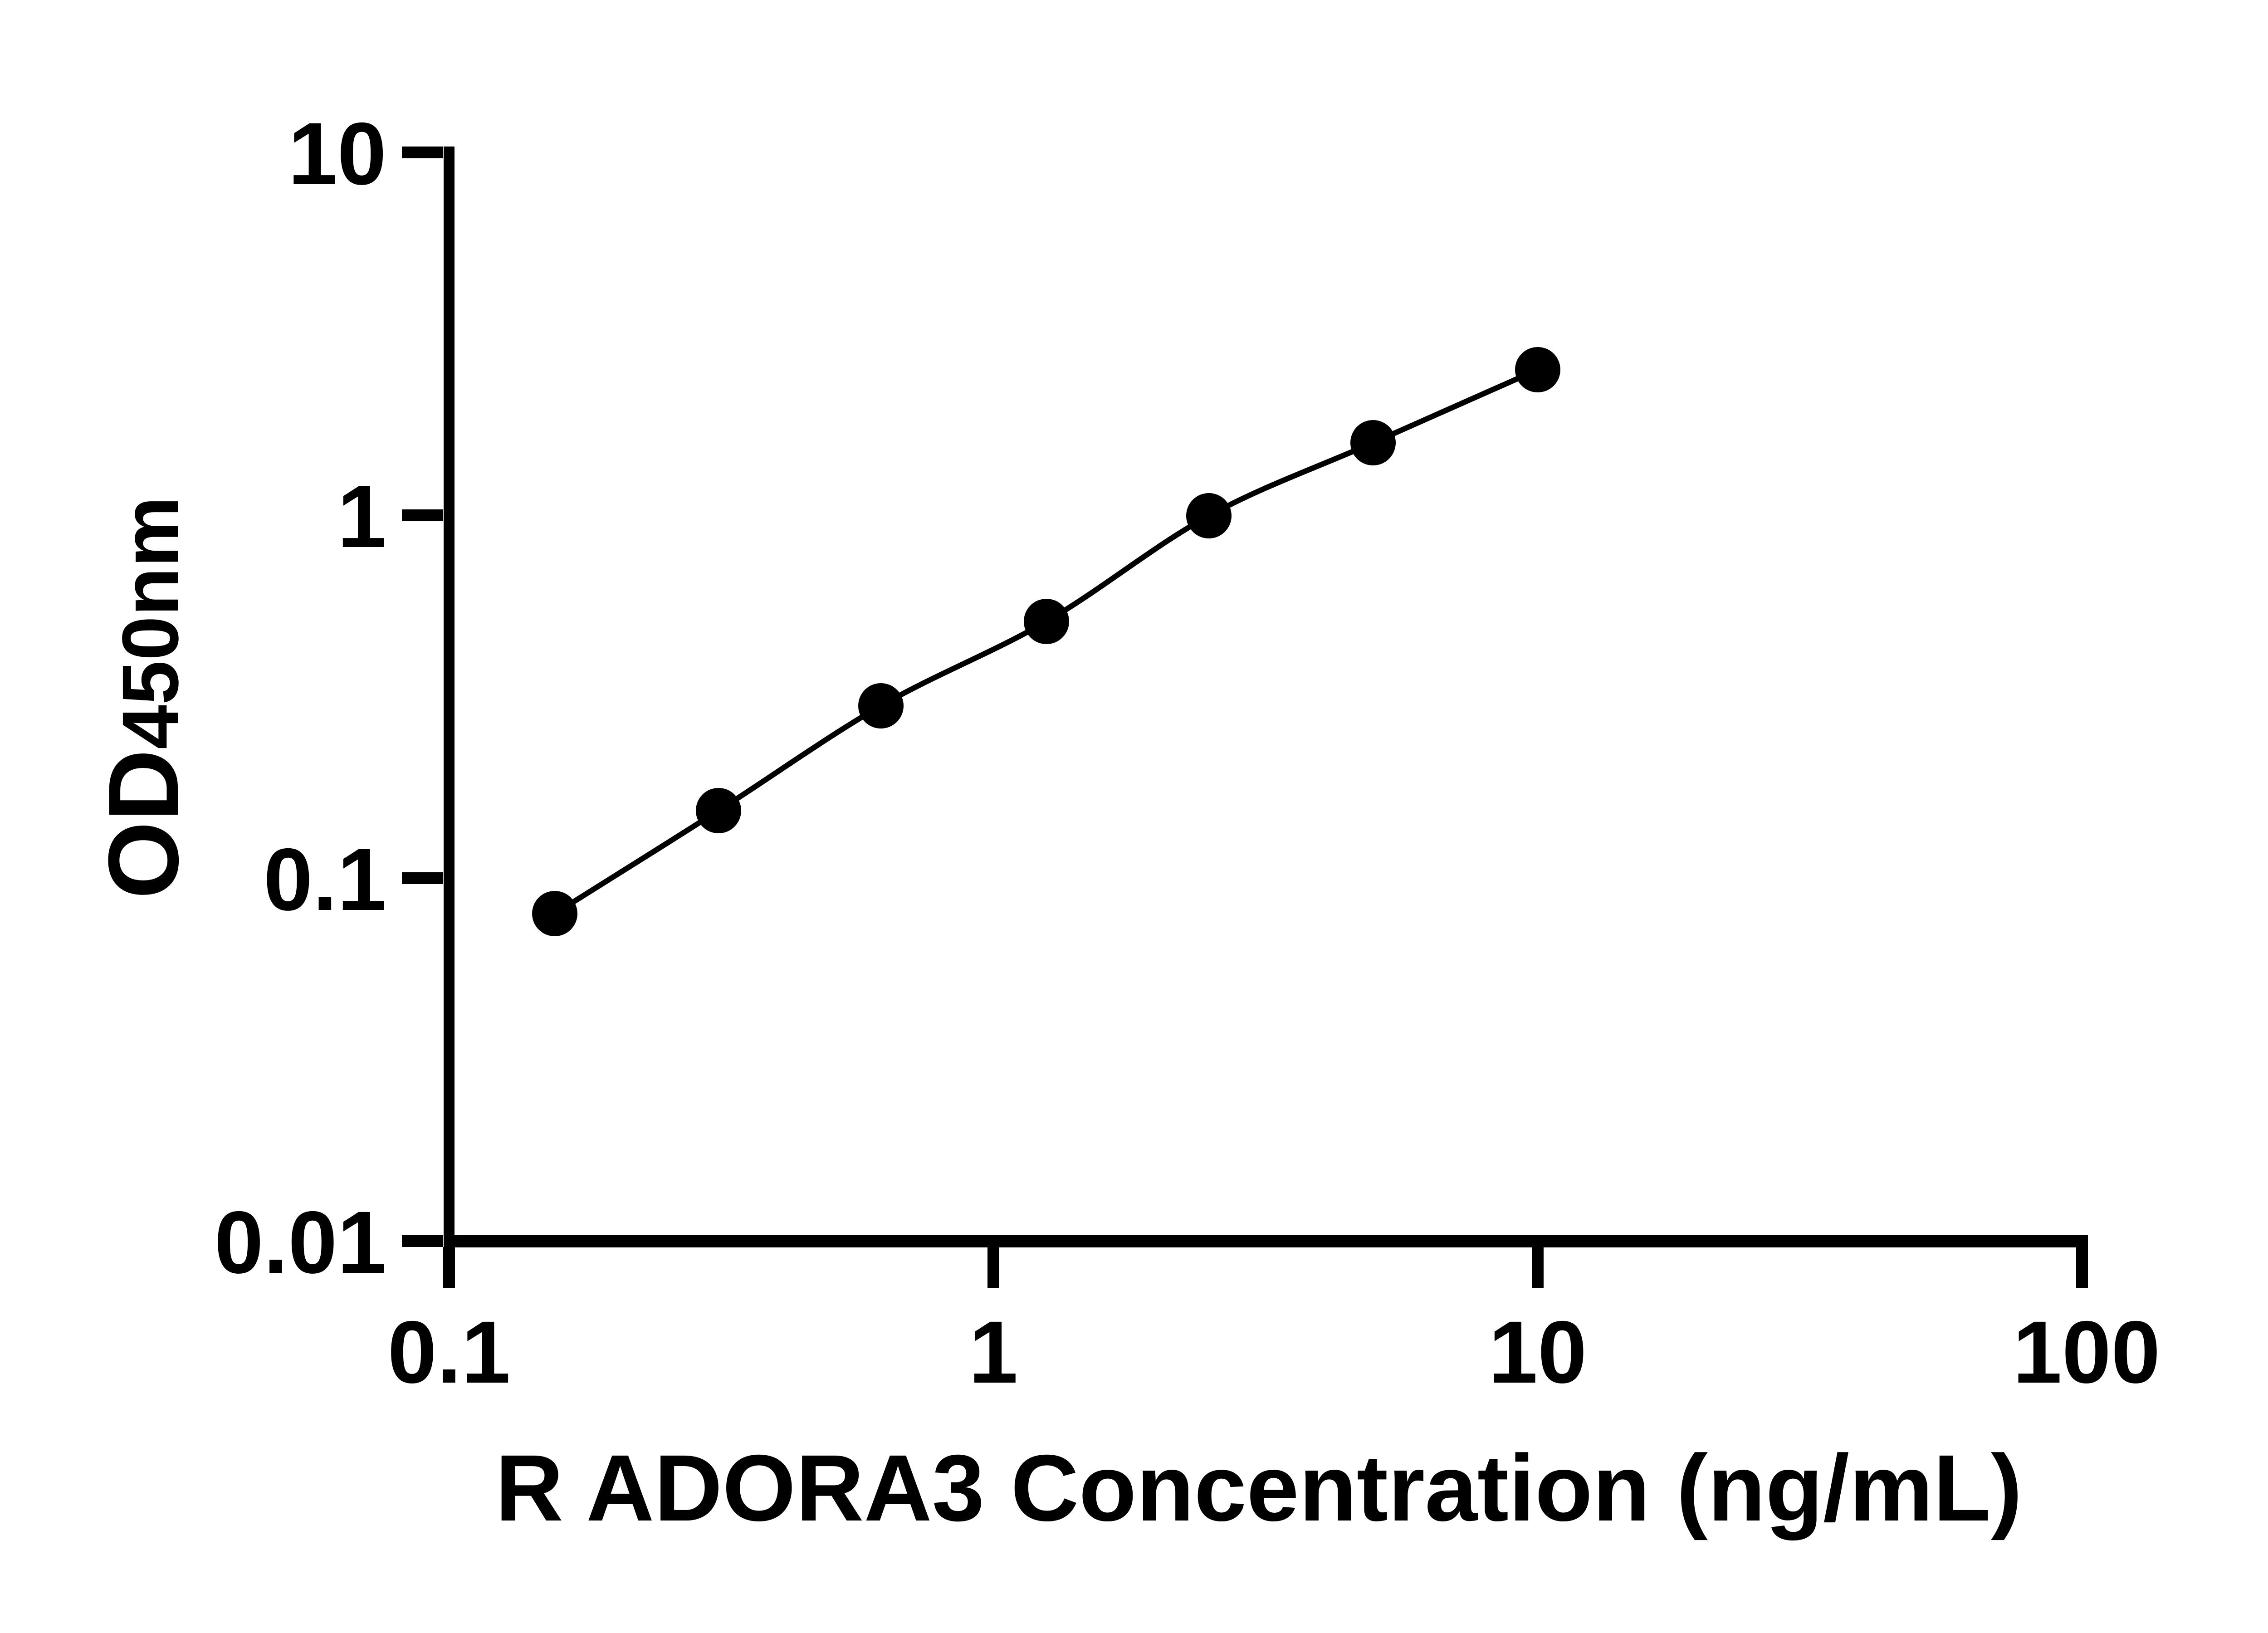 This screenshot has height=1633, width=2268. What do you see at coordinates (2086, 1352) in the screenshot?
I see `svg-text: 100` at bounding box center [2086, 1352].